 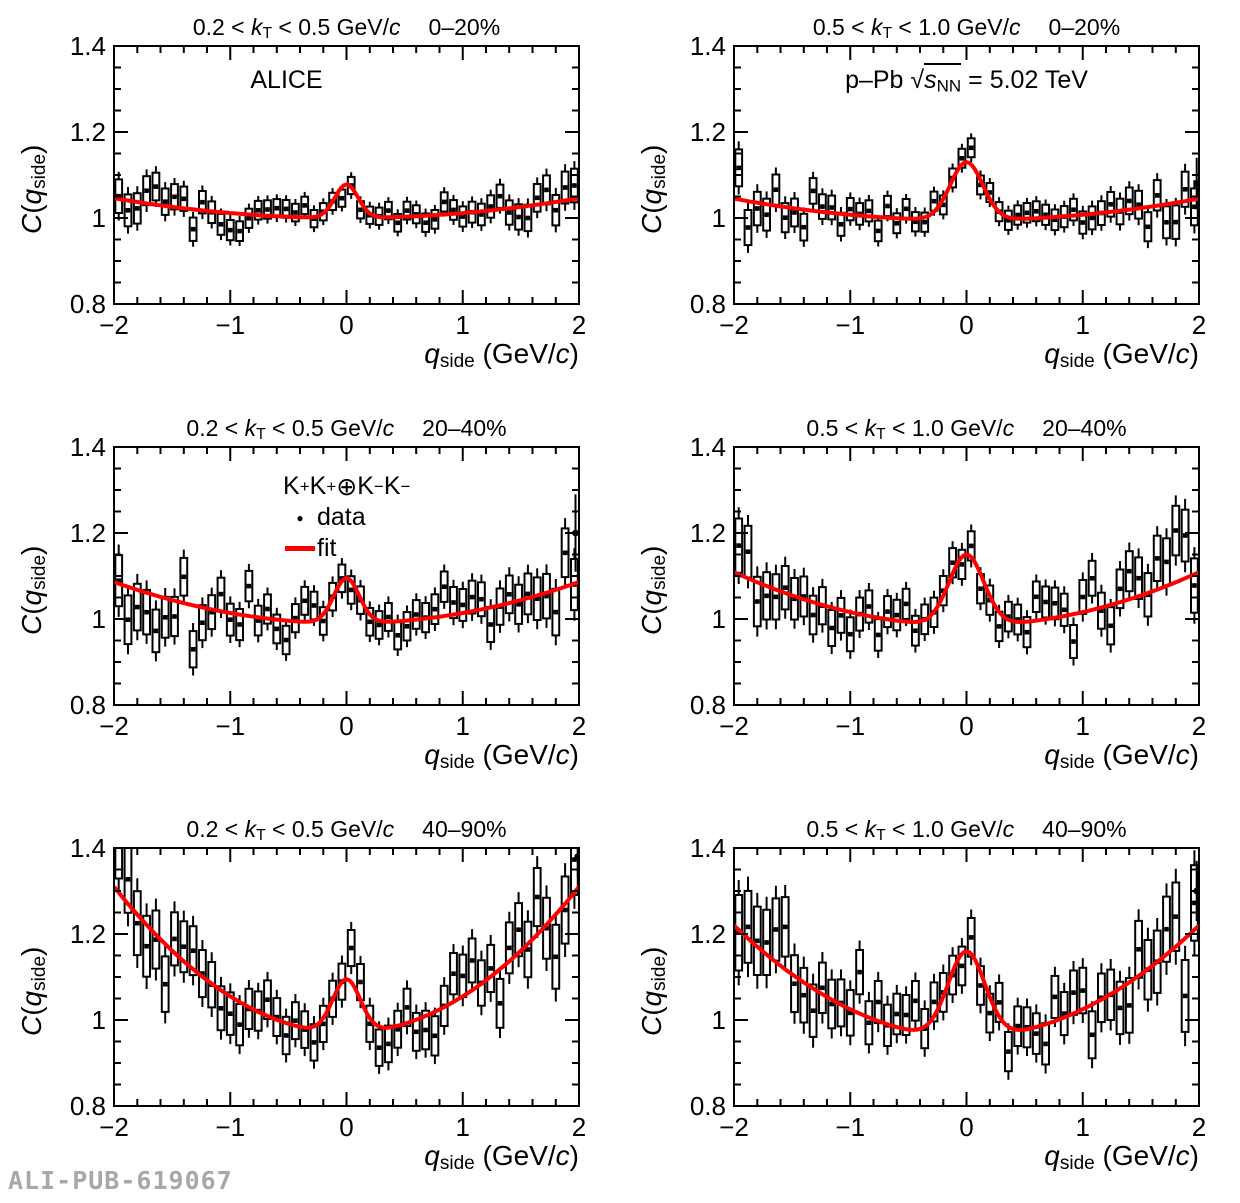 What do you see at coordinates (917, 80) in the screenshot?
I see `sqrt-icon: √` at bounding box center [917, 80].